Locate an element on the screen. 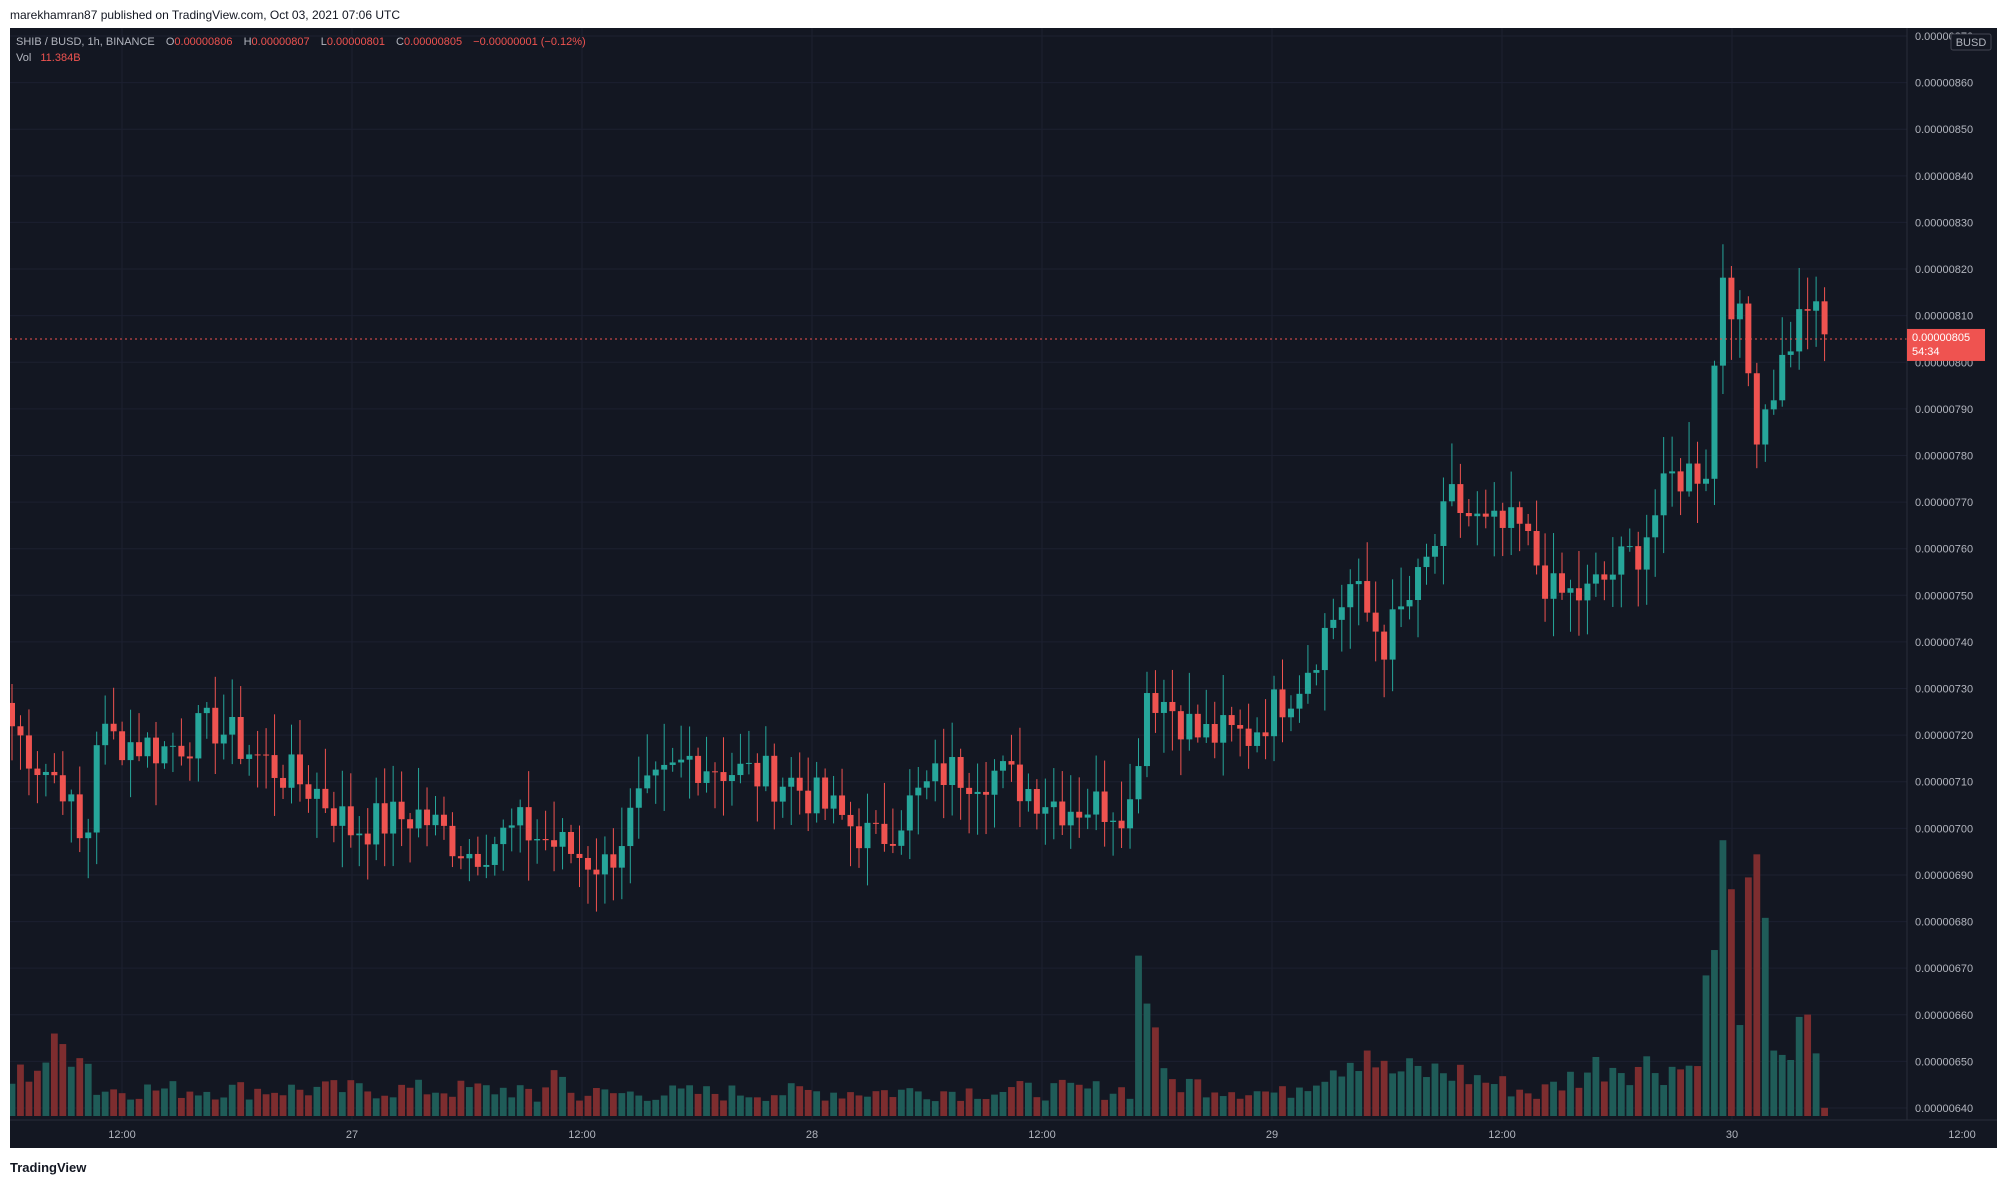 The width and height of the screenshot is (2007, 1183). price-axis is located at coordinates (1952, 574).